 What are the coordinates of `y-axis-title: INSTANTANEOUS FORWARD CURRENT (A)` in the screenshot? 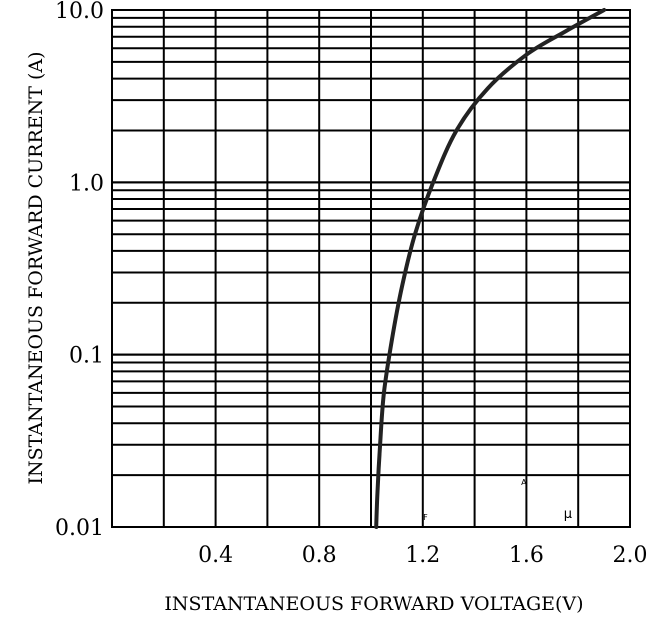 It's located at (36, 267).